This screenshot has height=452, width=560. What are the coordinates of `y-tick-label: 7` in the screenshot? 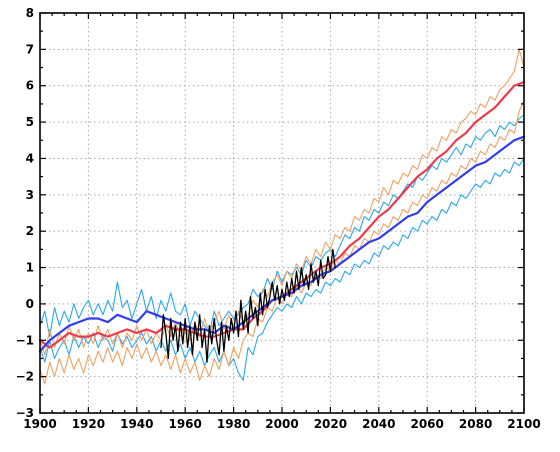 It's located at (30, 49).